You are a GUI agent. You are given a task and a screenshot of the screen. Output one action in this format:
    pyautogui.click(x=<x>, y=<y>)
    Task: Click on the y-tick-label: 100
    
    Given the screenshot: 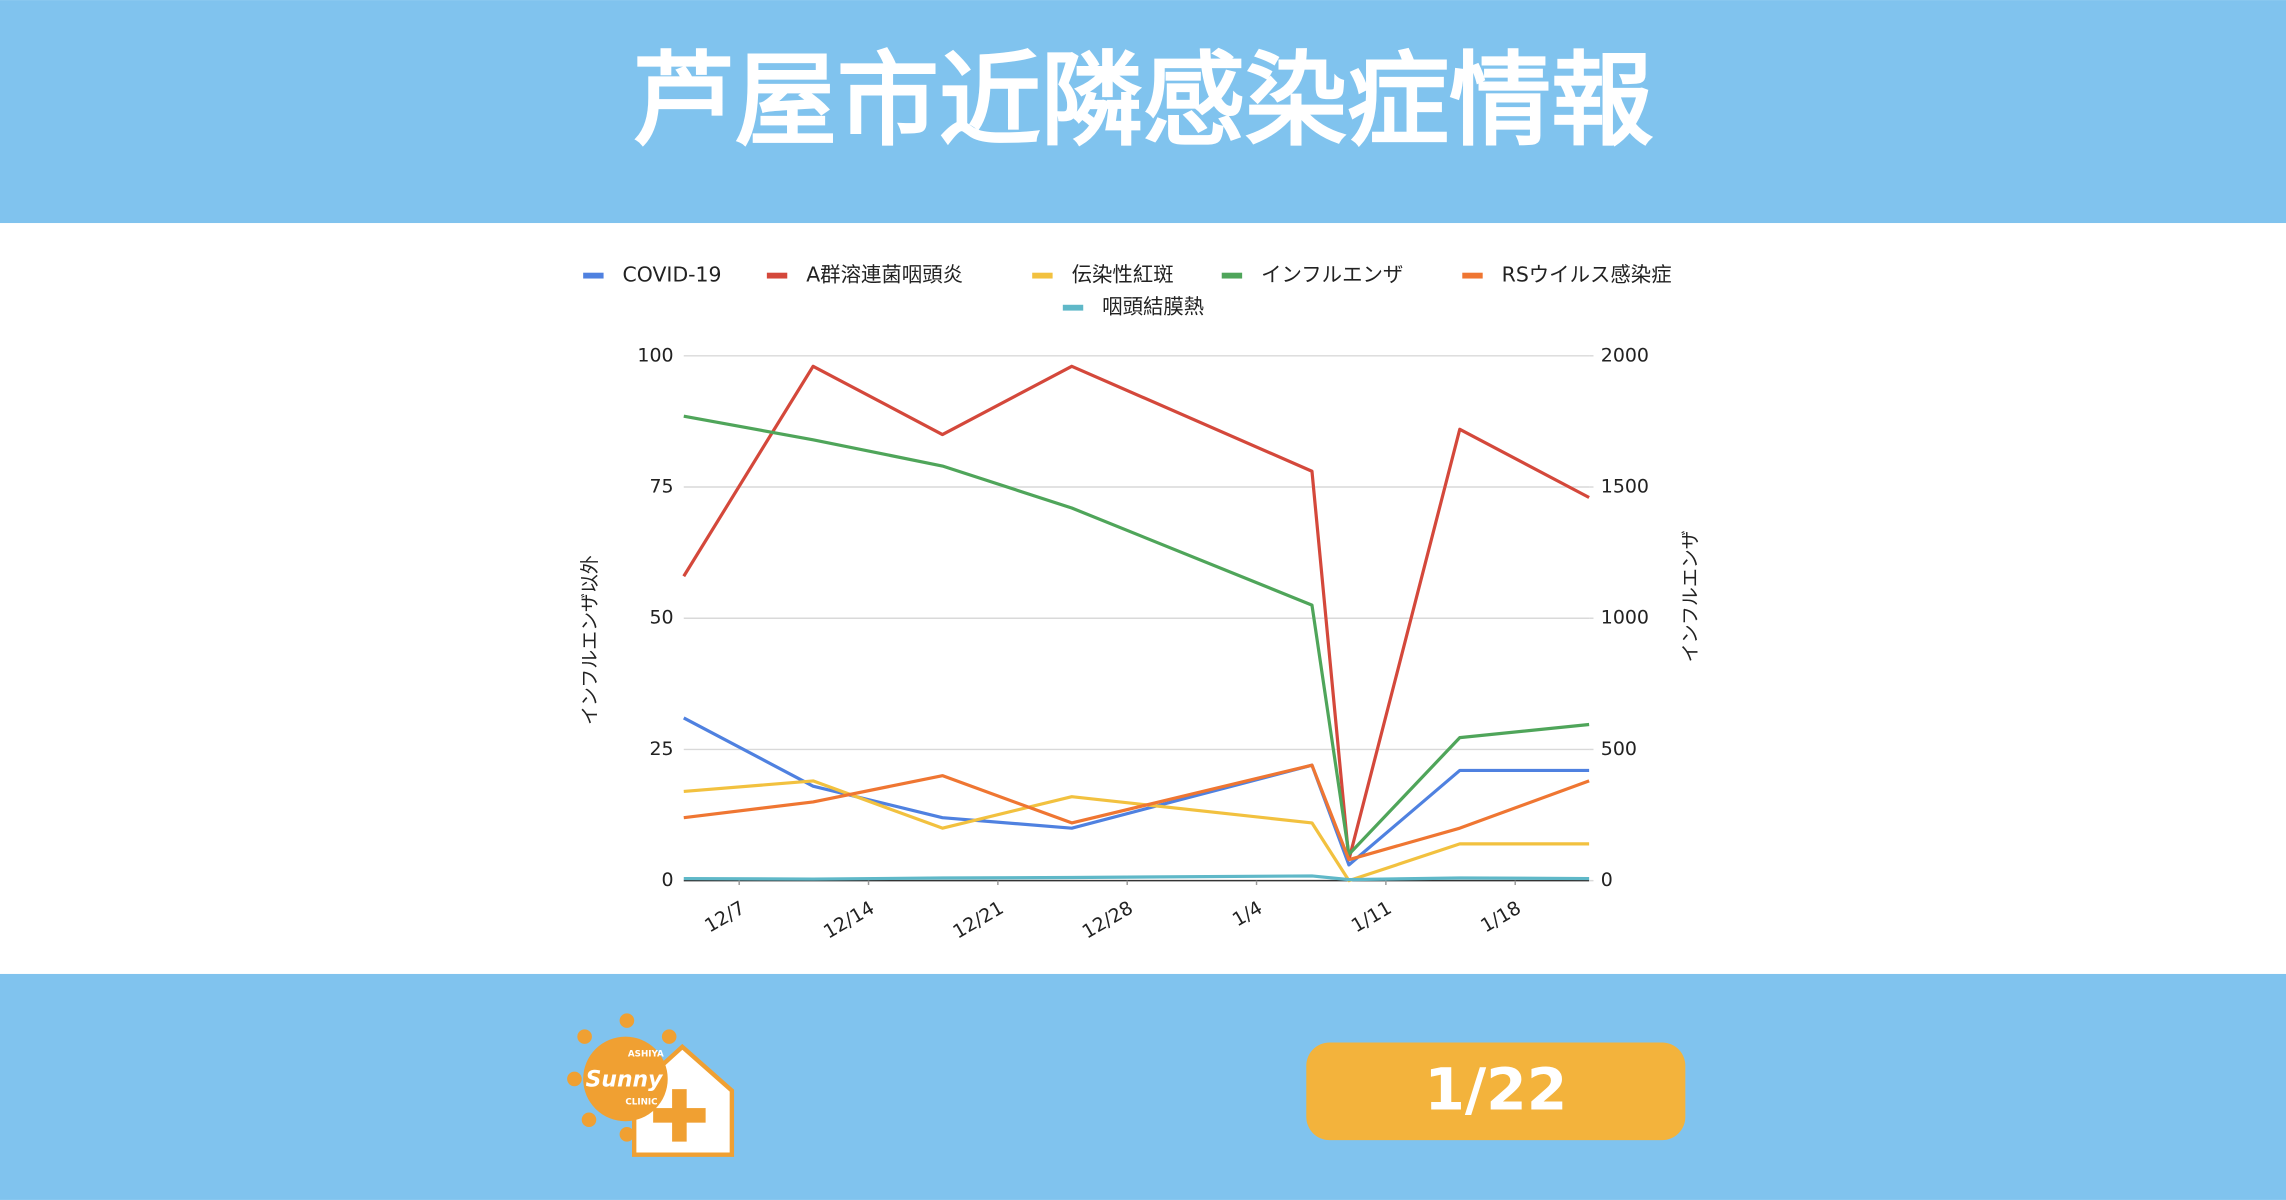 What is the action you would take?
    pyautogui.click(x=655, y=355)
    